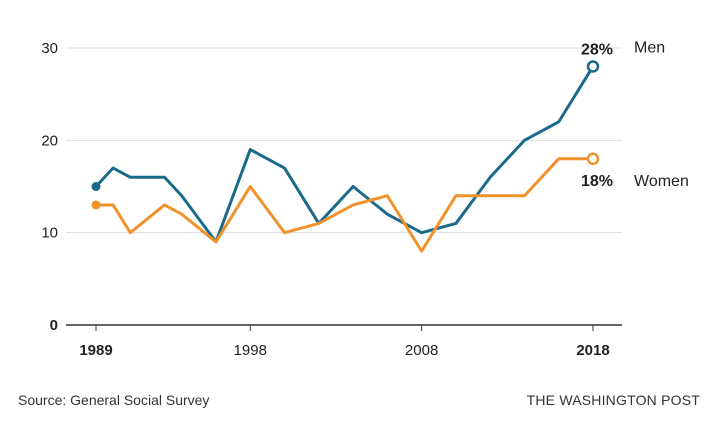 This screenshot has height=432, width=718. Describe the element at coordinates (96, 186) in the screenshot. I see `men-start-point` at that location.